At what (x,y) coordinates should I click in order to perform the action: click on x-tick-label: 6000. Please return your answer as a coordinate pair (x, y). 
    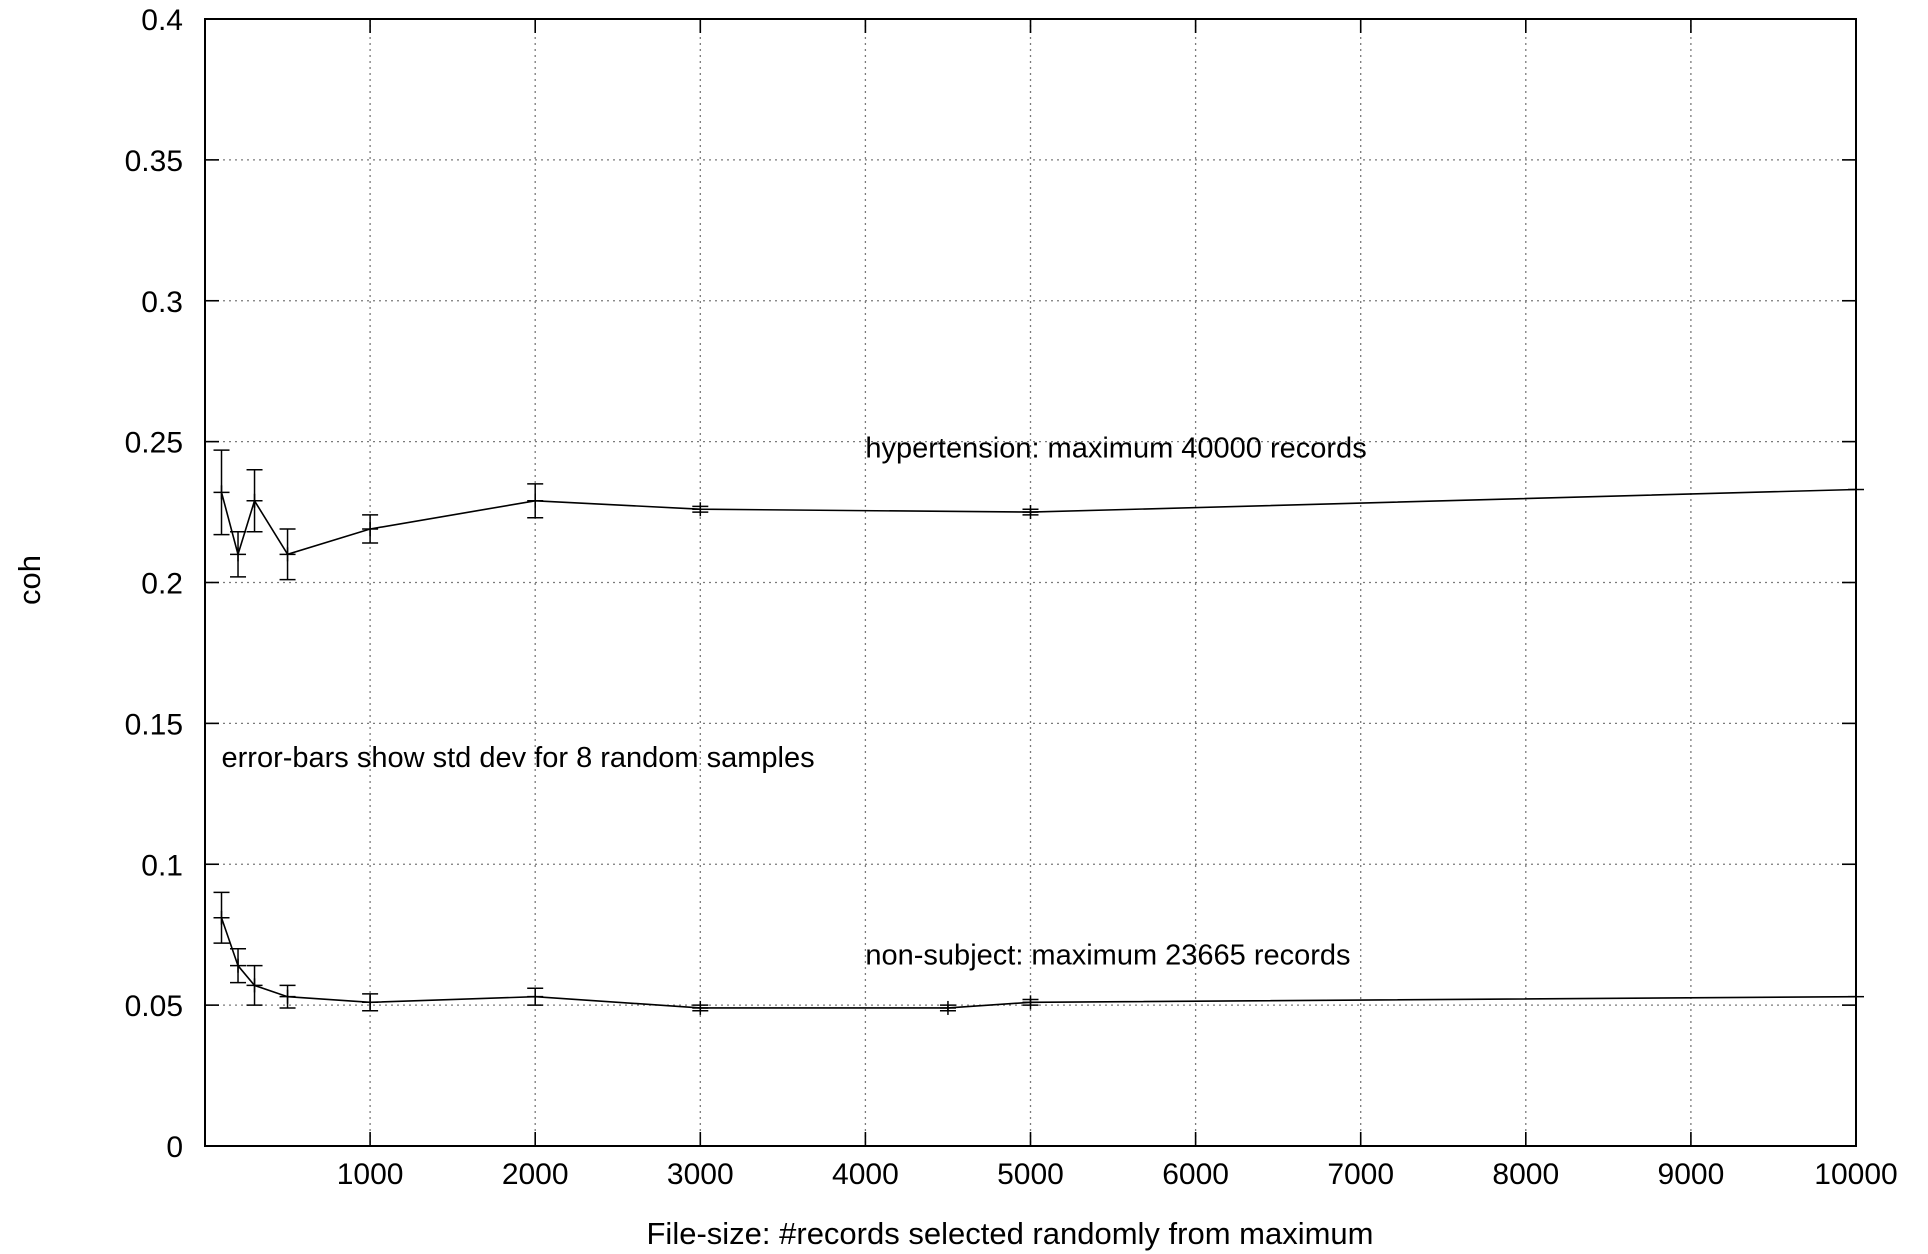
    Looking at the image, I should click on (1195, 1174).